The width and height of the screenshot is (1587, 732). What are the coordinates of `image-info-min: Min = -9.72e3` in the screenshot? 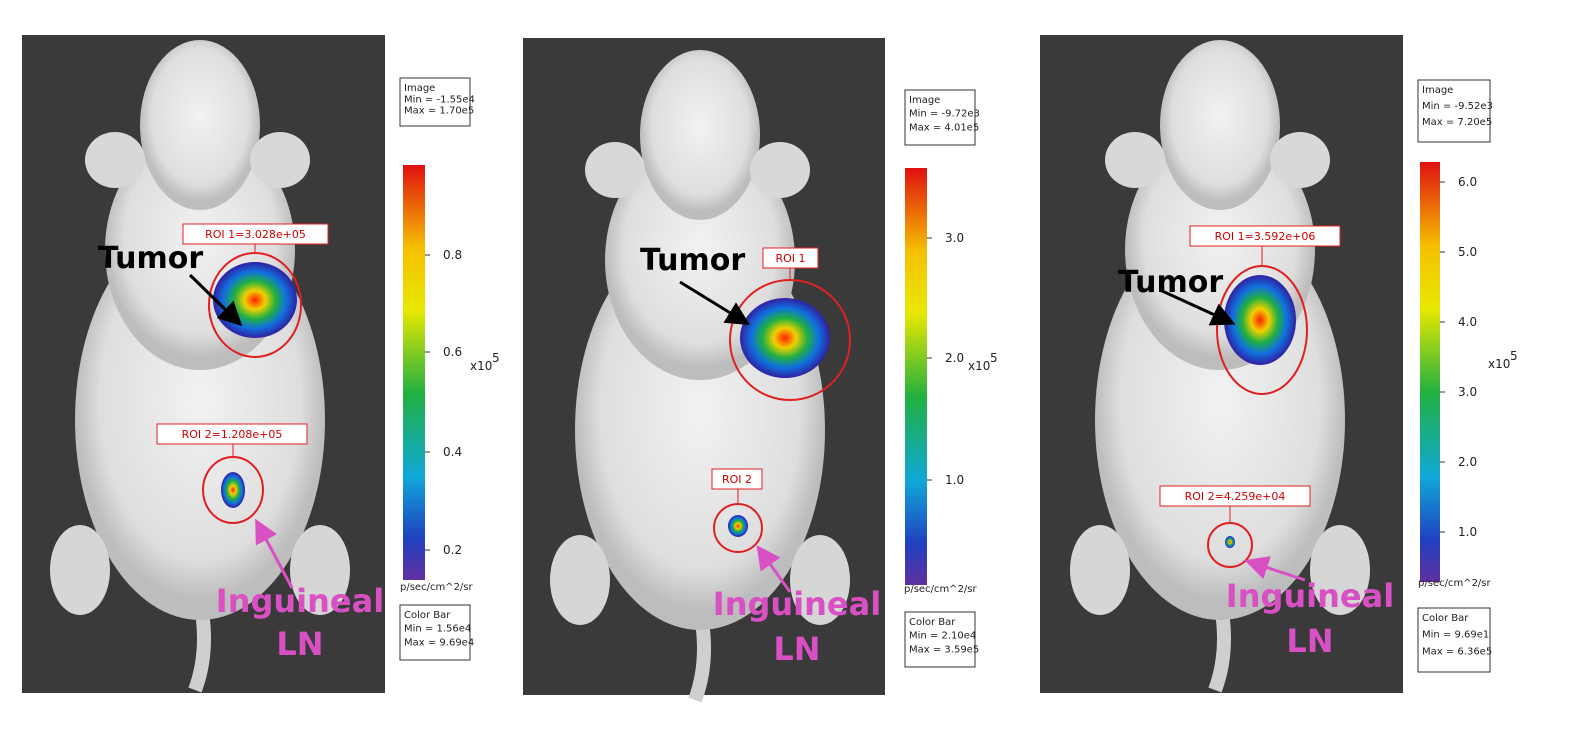 It's located at (944, 114).